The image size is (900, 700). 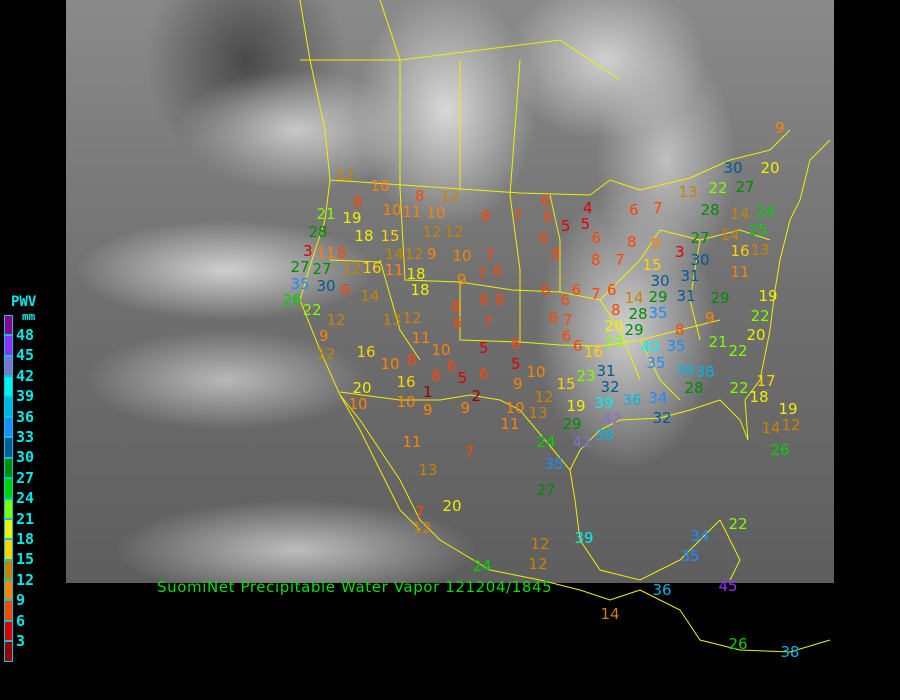 I want to click on legend-tick-label: 12, so click(x=25, y=579).